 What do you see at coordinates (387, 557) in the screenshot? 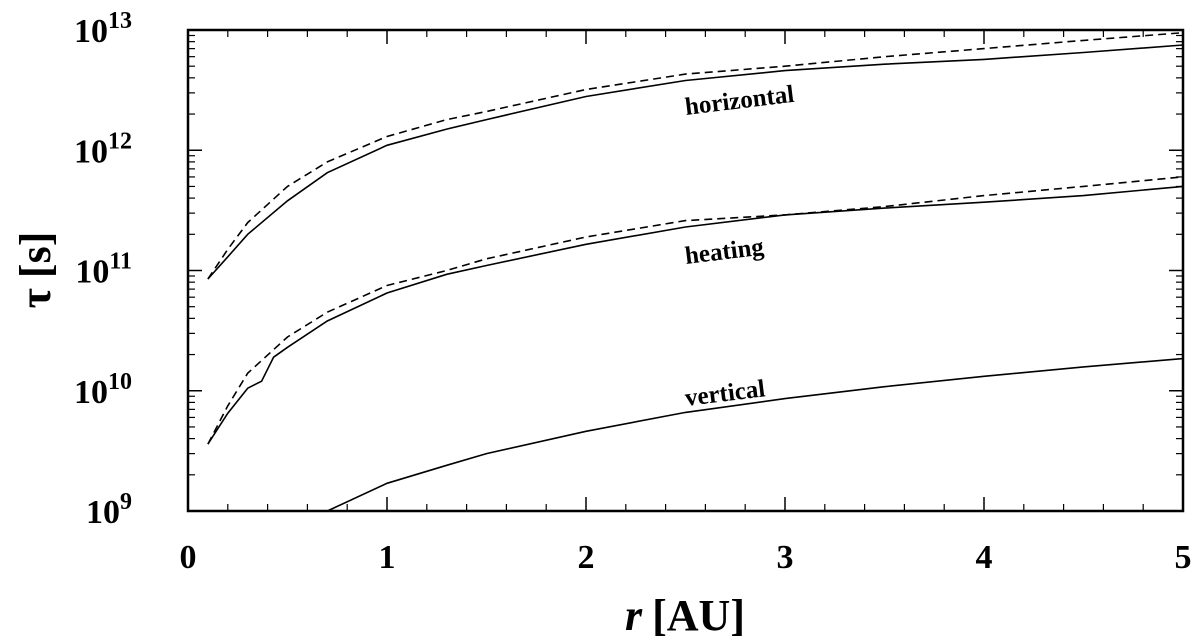
I see `x-tick-label: 1` at bounding box center [387, 557].